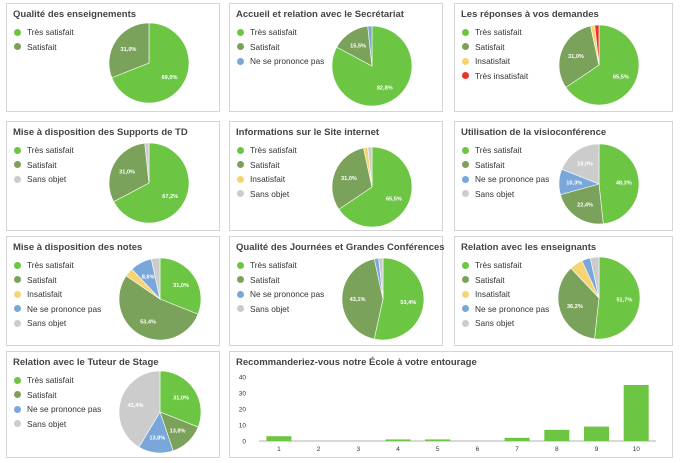 The width and height of the screenshot is (680, 463). Describe the element at coordinates (243, 426) in the screenshot. I see `y-tick-label: 10` at that location.